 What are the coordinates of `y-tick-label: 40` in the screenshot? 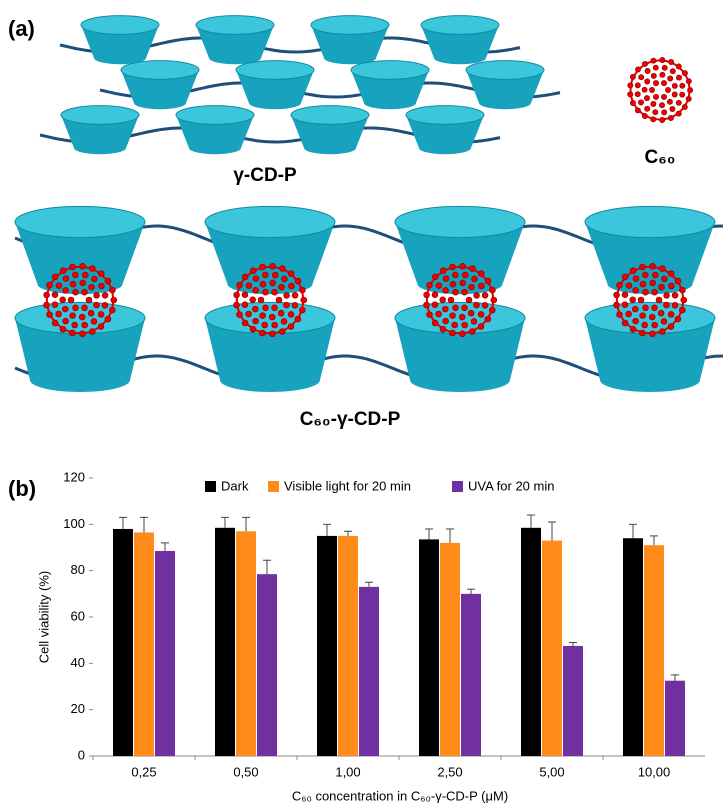 It's located at (78, 662).